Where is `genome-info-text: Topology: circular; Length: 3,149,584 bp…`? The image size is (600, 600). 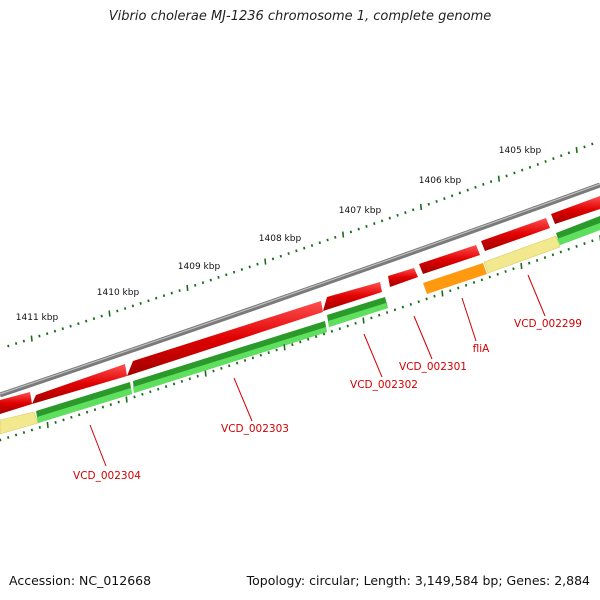 genome-info-text: Topology: circular; Length: 3,149,584 bp… is located at coordinates (418, 580).